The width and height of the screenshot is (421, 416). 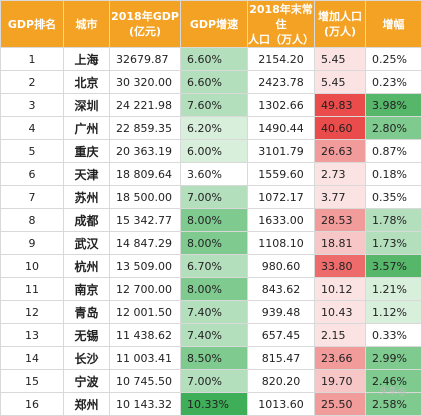 I want to click on cell-population: 820.20, so click(x=281, y=381).